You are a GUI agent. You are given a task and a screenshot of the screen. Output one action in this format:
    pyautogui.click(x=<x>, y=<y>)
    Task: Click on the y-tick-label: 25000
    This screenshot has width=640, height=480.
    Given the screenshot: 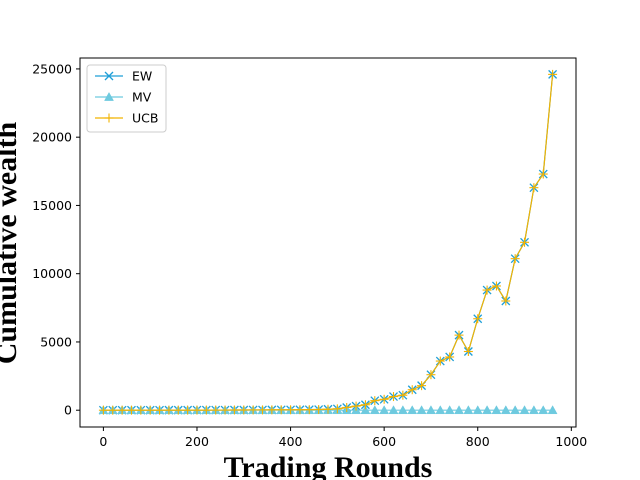 What is the action you would take?
    pyautogui.click(x=52, y=68)
    